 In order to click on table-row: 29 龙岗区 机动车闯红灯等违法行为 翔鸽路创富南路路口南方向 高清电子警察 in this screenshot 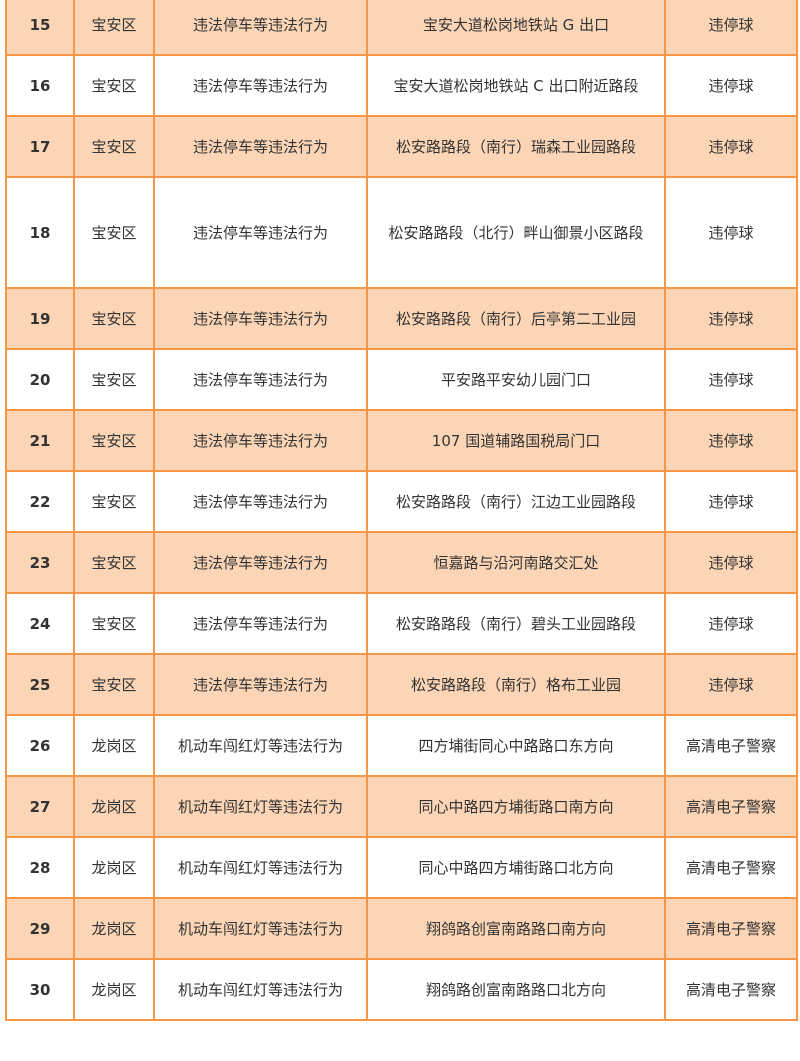, I will do `click(401, 928)`.